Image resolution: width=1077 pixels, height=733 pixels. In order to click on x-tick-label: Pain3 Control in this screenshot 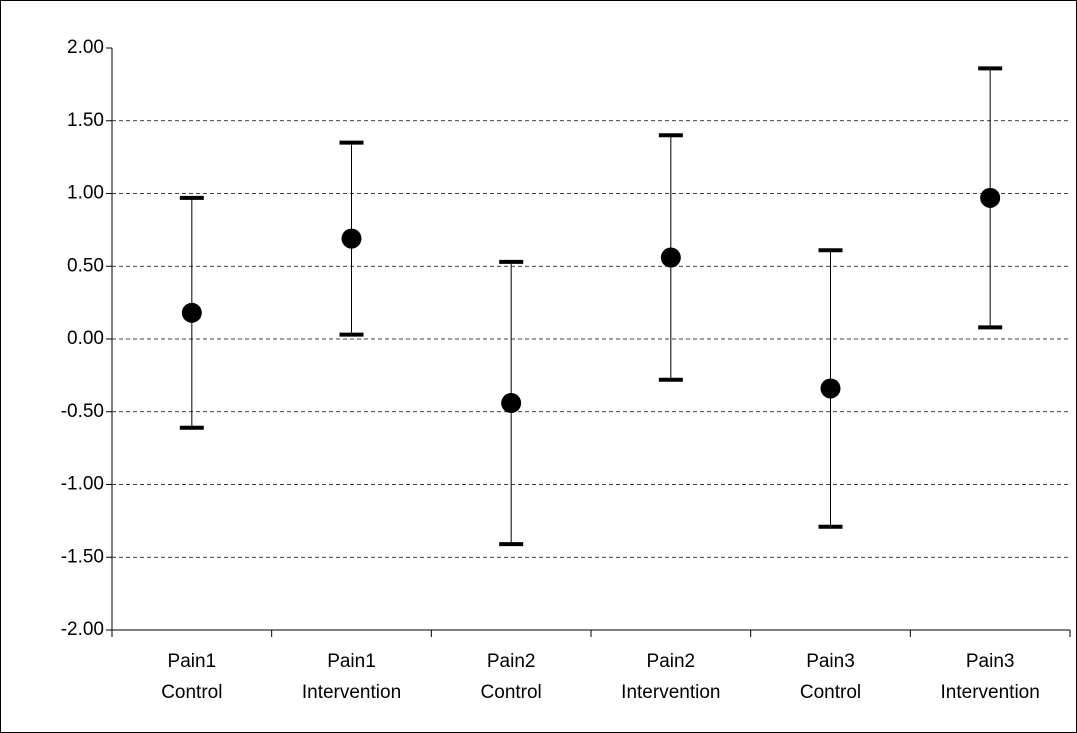, I will do `click(830, 677)`.